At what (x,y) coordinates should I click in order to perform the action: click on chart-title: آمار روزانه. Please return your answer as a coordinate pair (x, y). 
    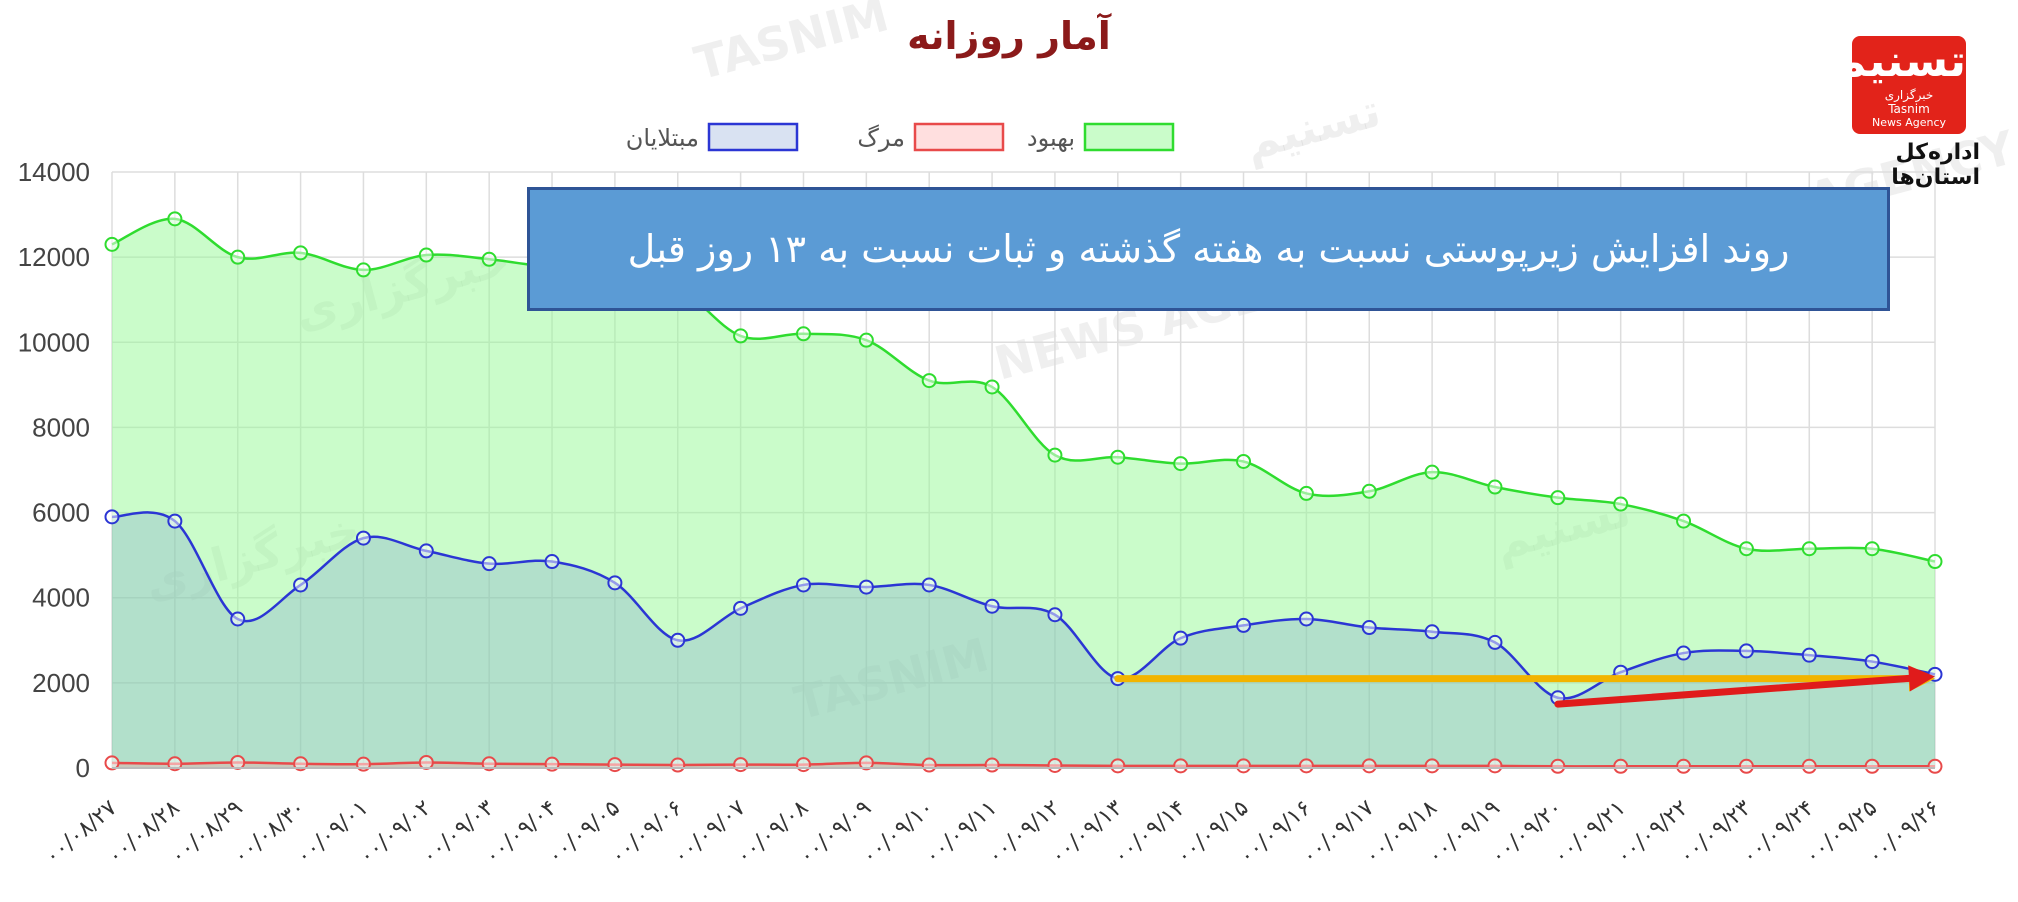
    Looking at the image, I should click on (1009, 36).